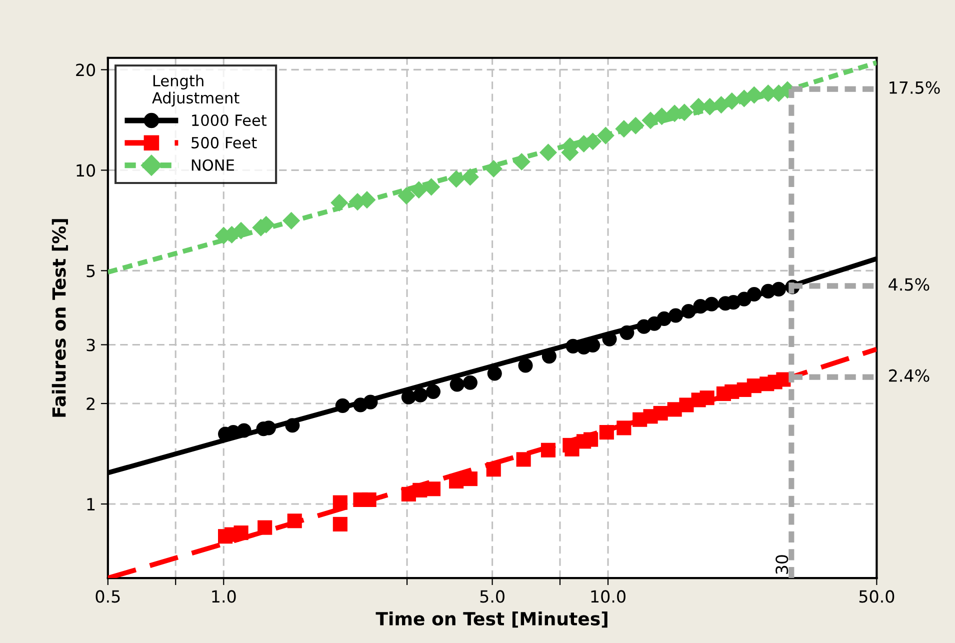  What do you see at coordinates (915, 87) in the screenshot?
I see `ref-line-label: 17.5%` at bounding box center [915, 87].